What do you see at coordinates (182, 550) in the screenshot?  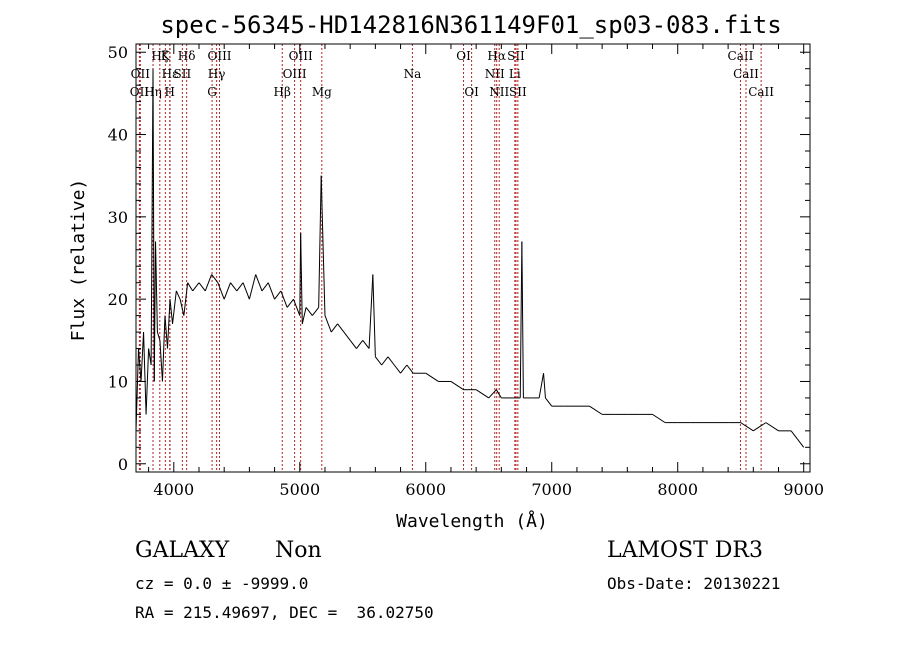 I see `object-class: GALAXY` at bounding box center [182, 550].